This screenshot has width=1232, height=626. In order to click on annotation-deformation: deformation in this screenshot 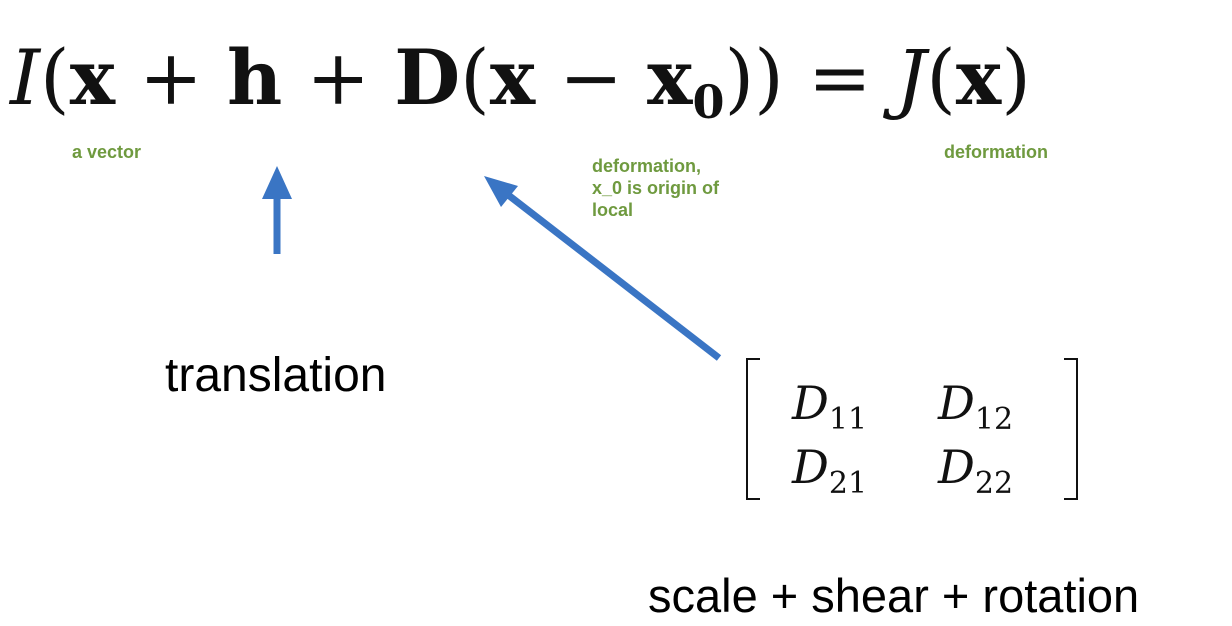, I will do `click(996, 152)`.